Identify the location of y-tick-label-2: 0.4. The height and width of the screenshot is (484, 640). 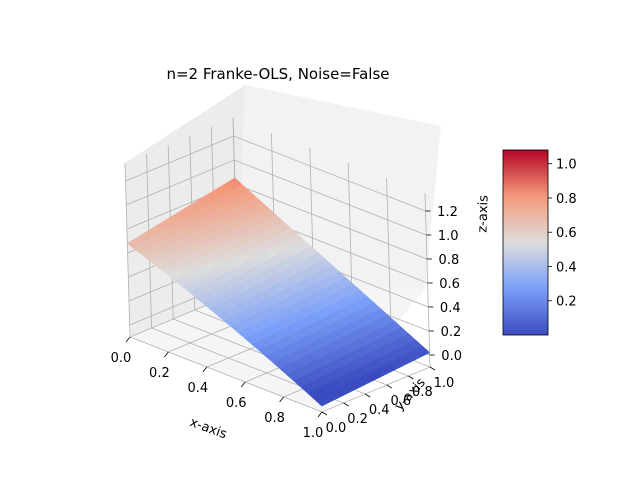
(379, 410).